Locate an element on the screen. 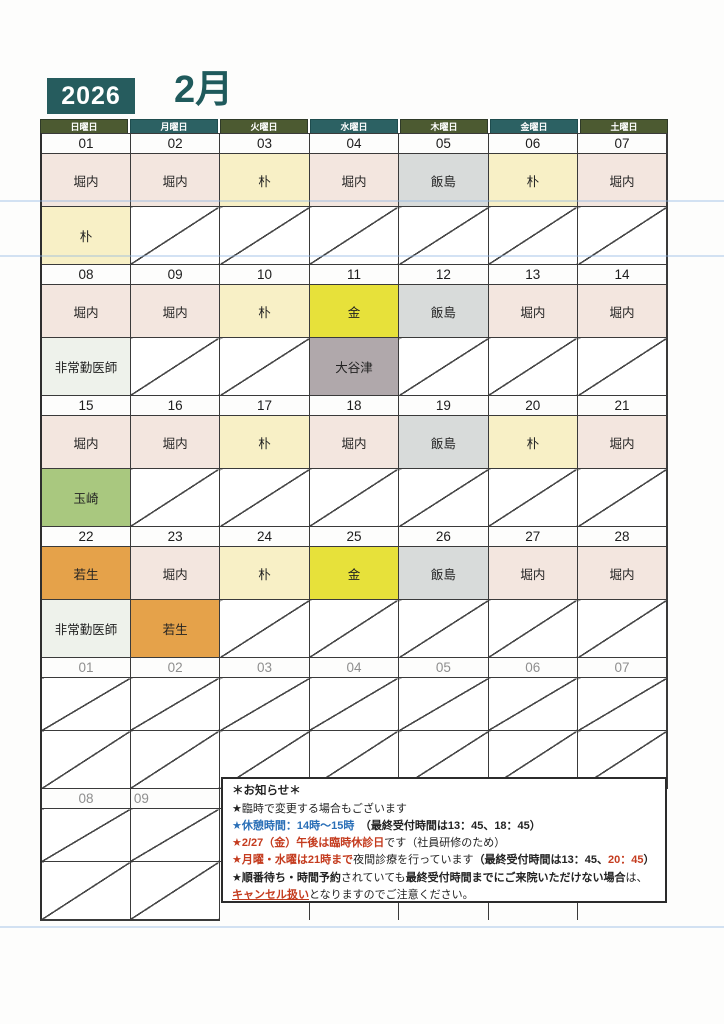 The width and height of the screenshot is (724, 1024). date-cell: 24 is located at coordinates (264, 536).